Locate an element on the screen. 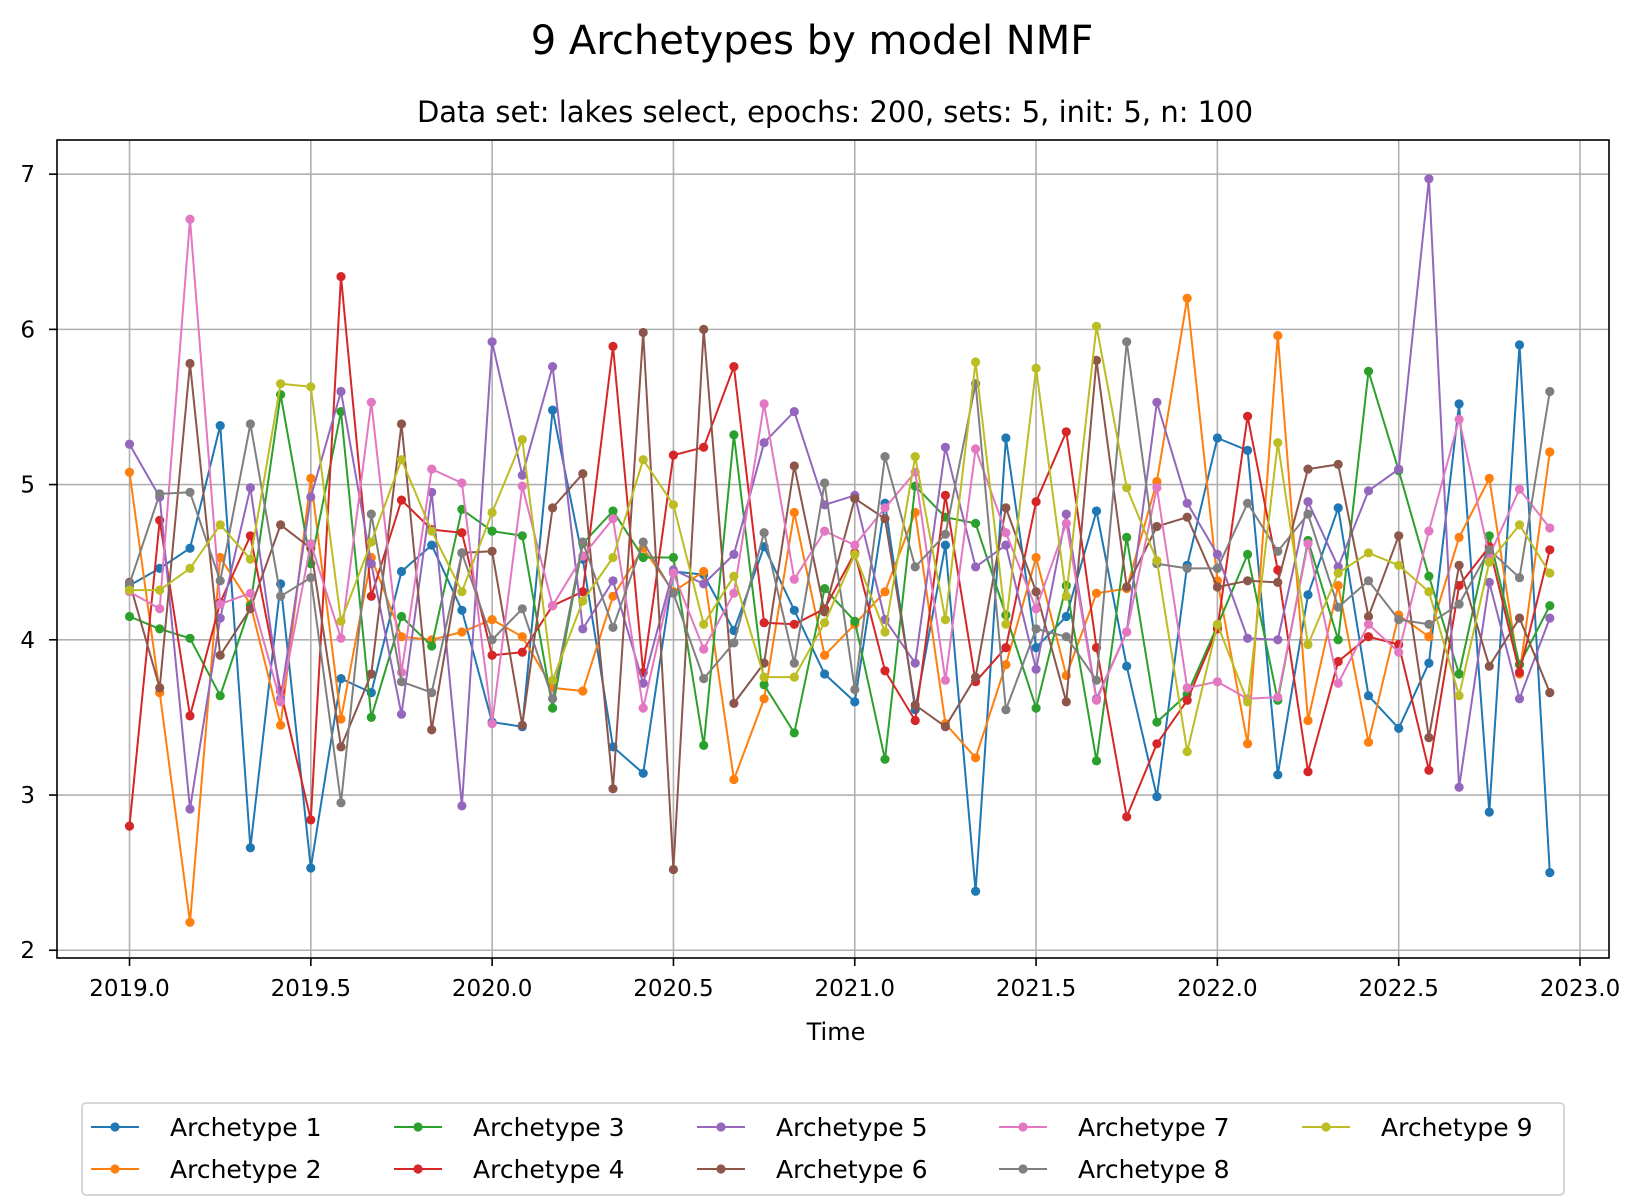  legend-item-archetype-4: Archetype 4 is located at coordinates (509, 1169).